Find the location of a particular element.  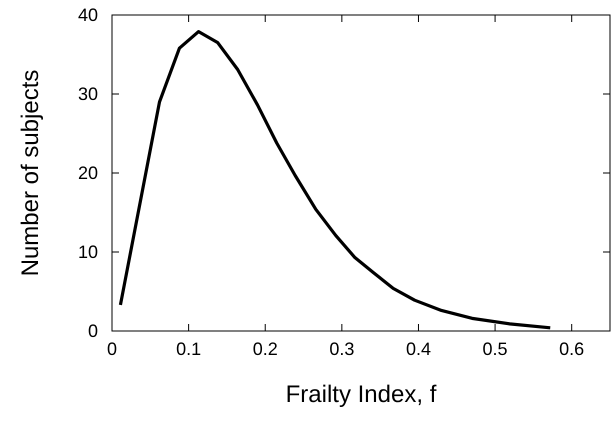

x-tick-label: 0.3 is located at coordinates (341, 349).